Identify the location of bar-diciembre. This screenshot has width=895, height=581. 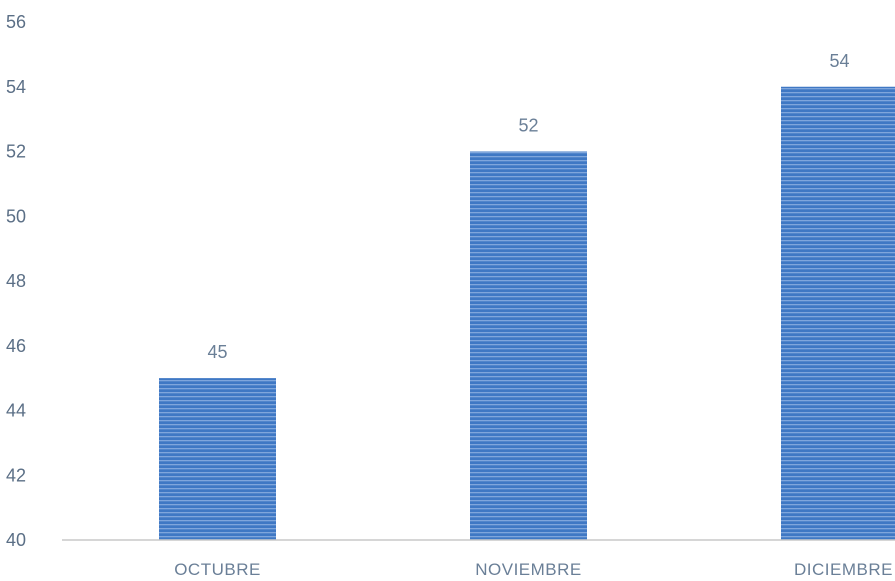
(838, 313).